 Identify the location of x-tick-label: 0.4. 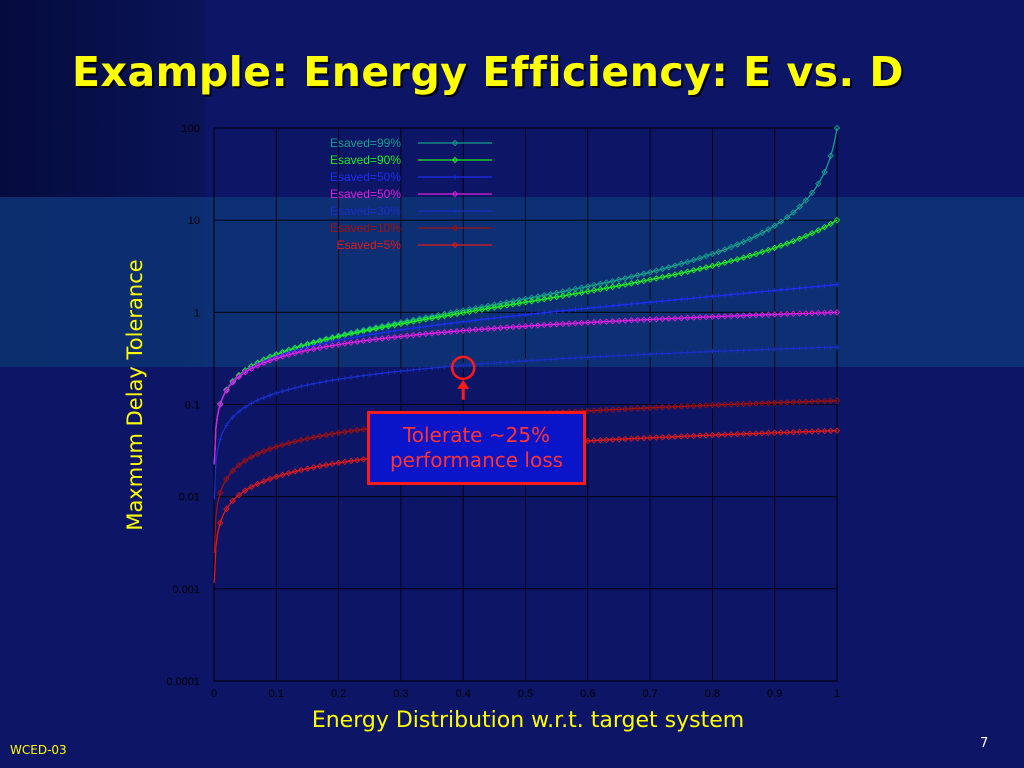
(463, 694).